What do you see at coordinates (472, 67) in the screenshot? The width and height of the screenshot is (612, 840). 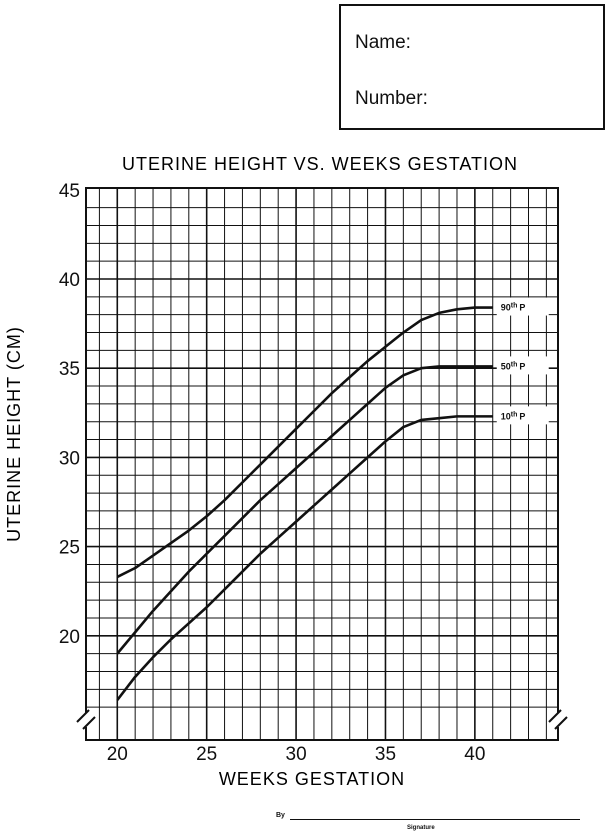 I see `patient-id-box: Name: Number:` at bounding box center [472, 67].